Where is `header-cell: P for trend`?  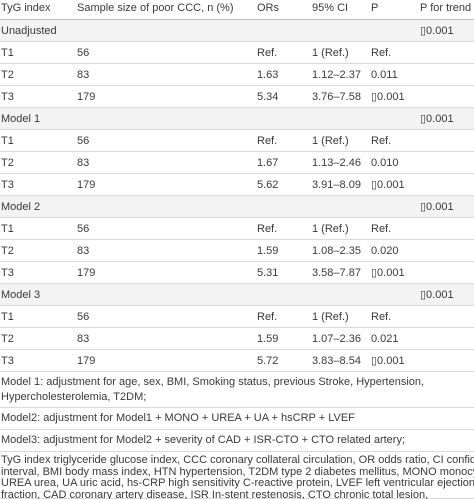
header-cell: P for trend is located at coordinates (446, 8).